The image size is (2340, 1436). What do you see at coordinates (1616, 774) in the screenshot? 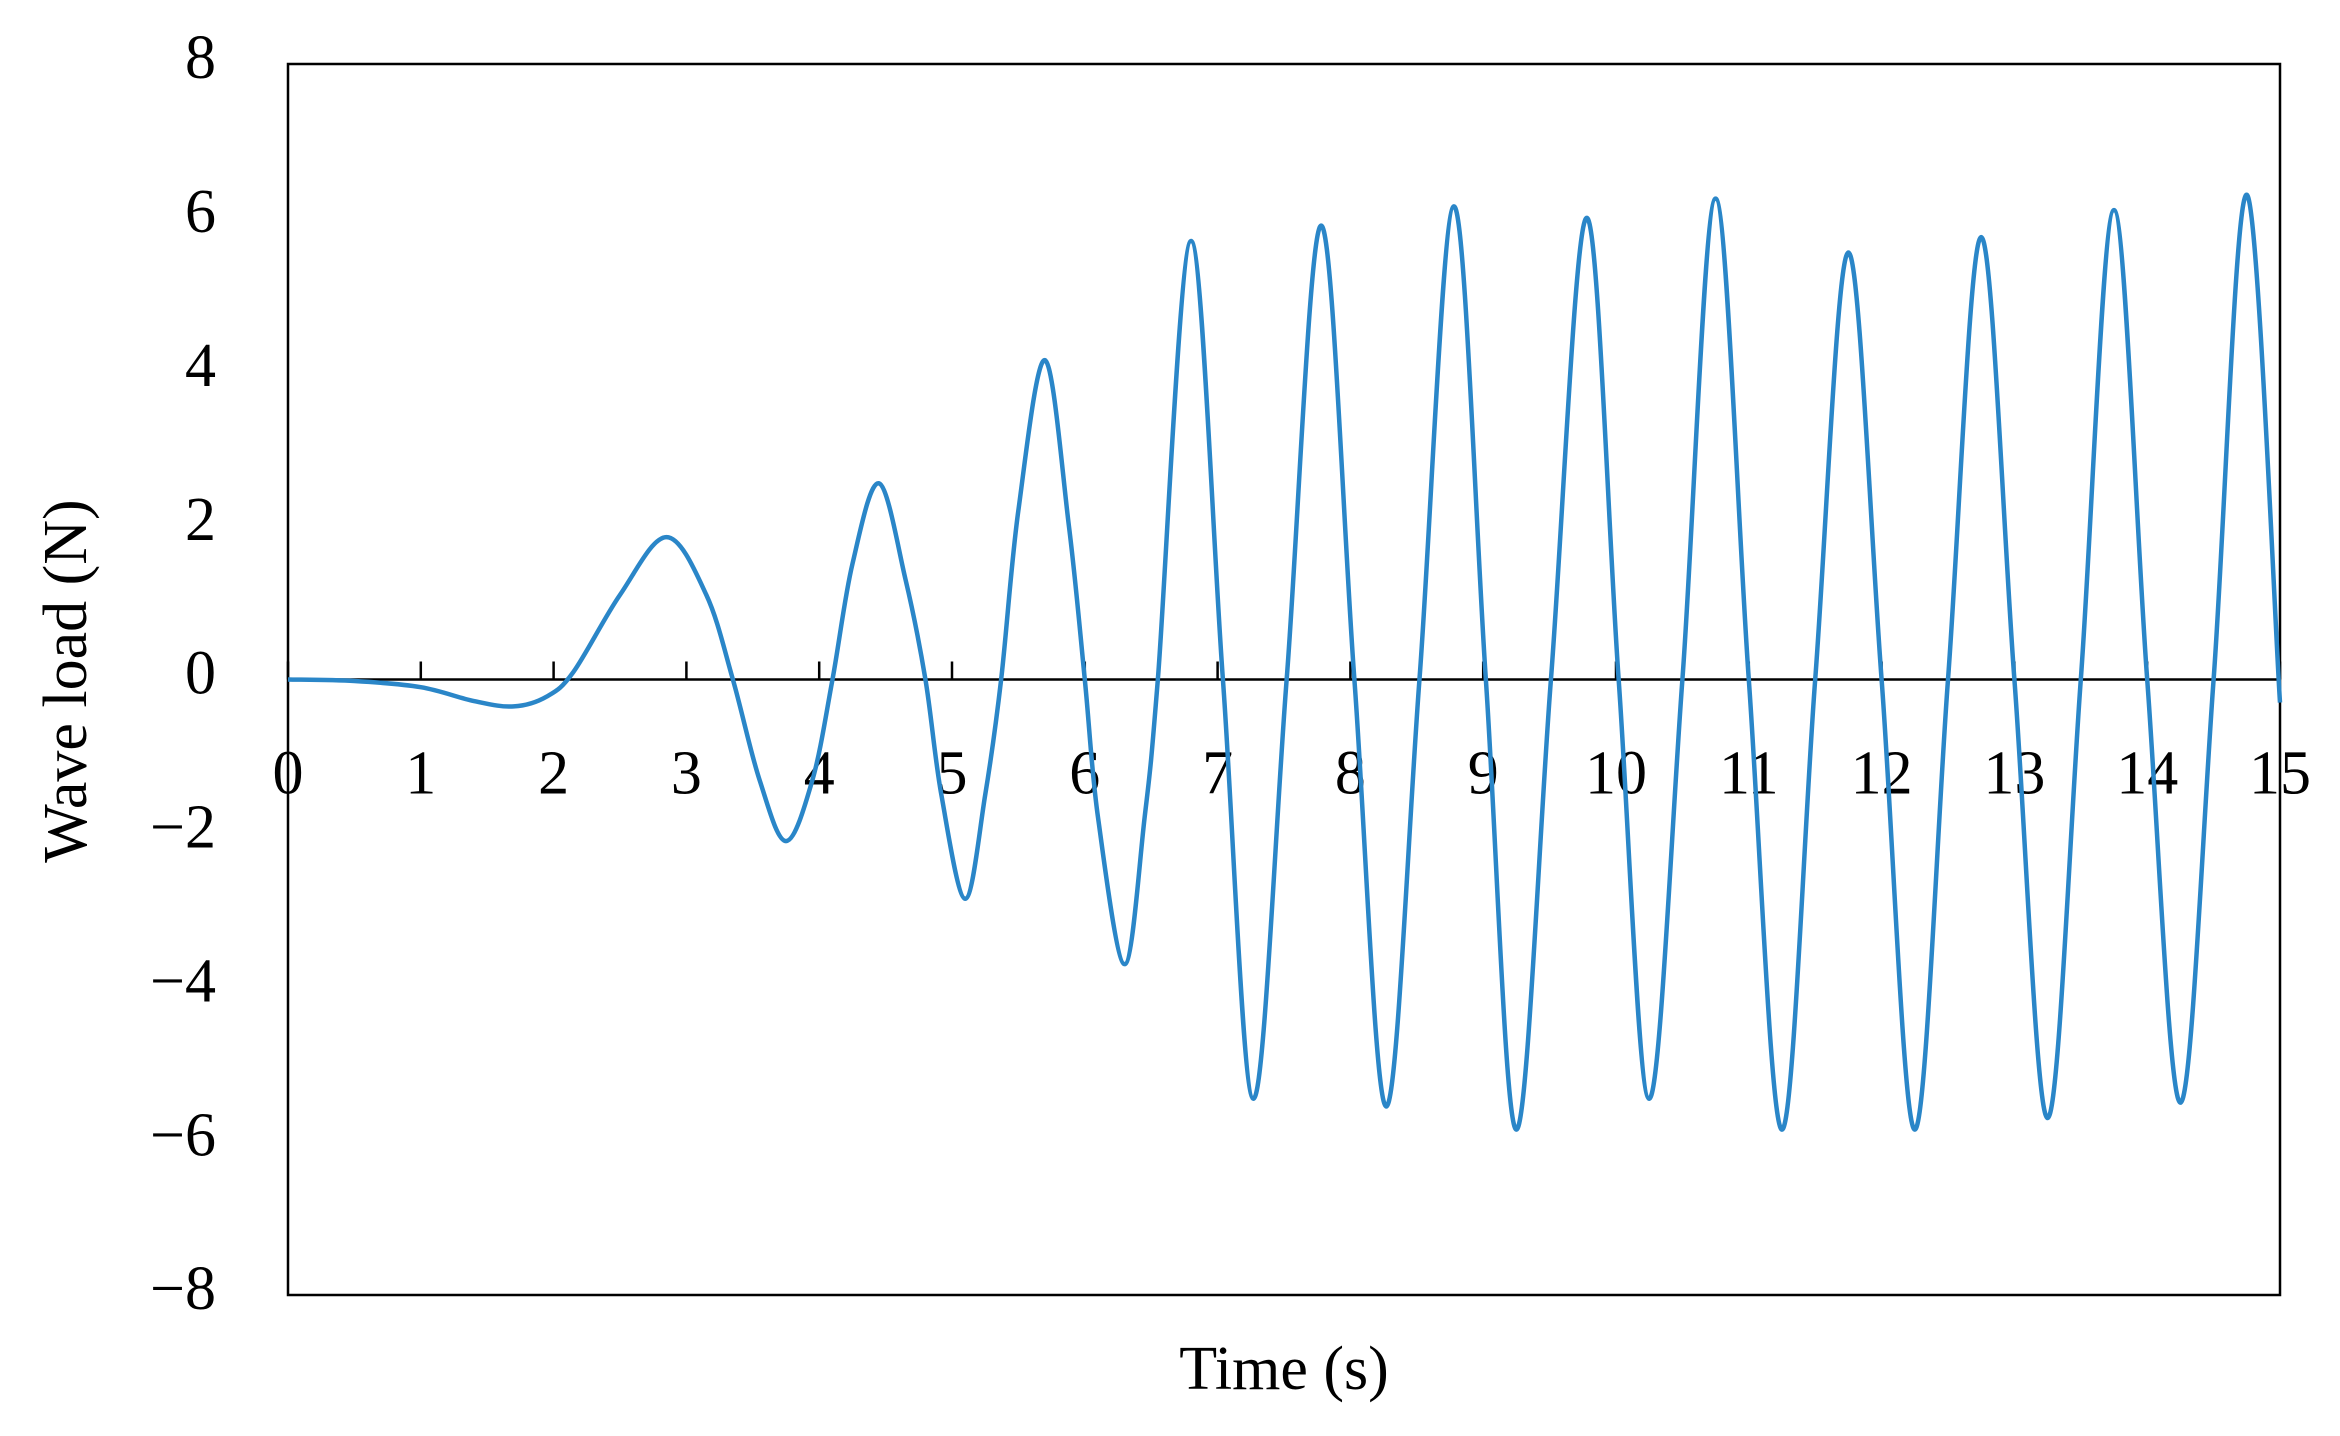
I see `x-tick-label: 10` at bounding box center [1616, 774].